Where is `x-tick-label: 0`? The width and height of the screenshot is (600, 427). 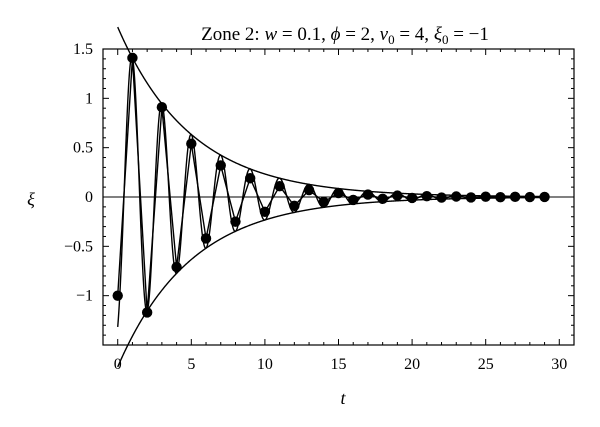 x-tick-label: 0 is located at coordinates (118, 364).